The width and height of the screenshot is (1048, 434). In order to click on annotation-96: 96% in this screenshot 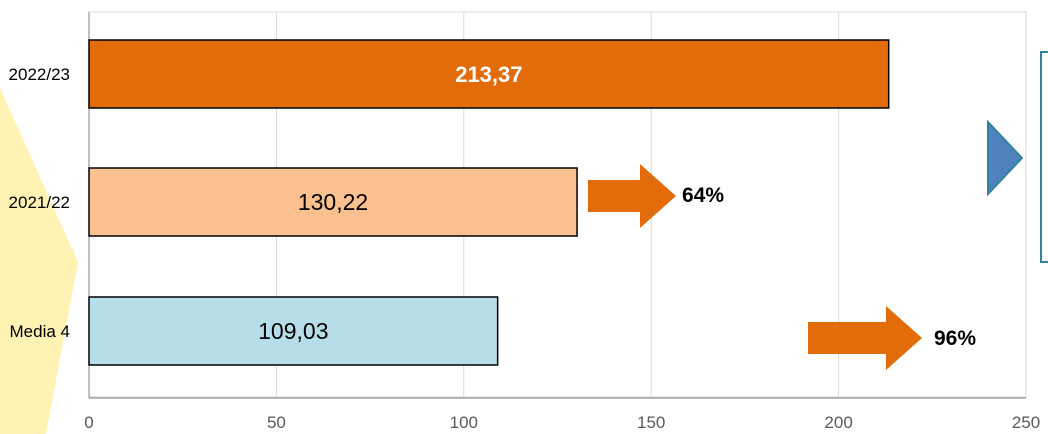, I will do `click(955, 338)`.